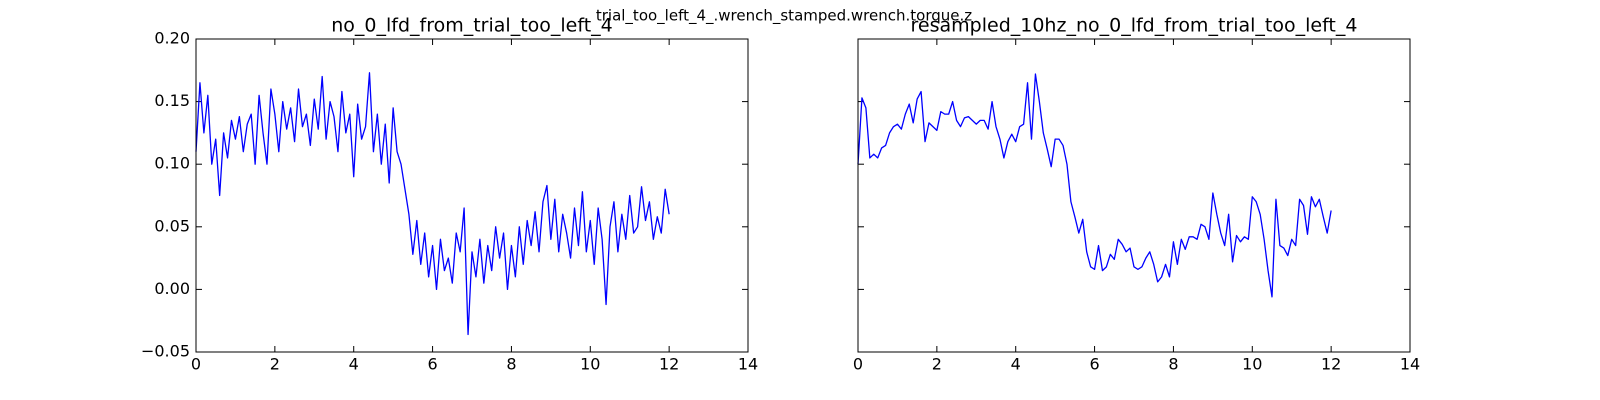 This screenshot has height=400, width=1600. Describe the element at coordinates (172, 225) in the screenshot. I see `y-tick-label: 0.05` at that location.